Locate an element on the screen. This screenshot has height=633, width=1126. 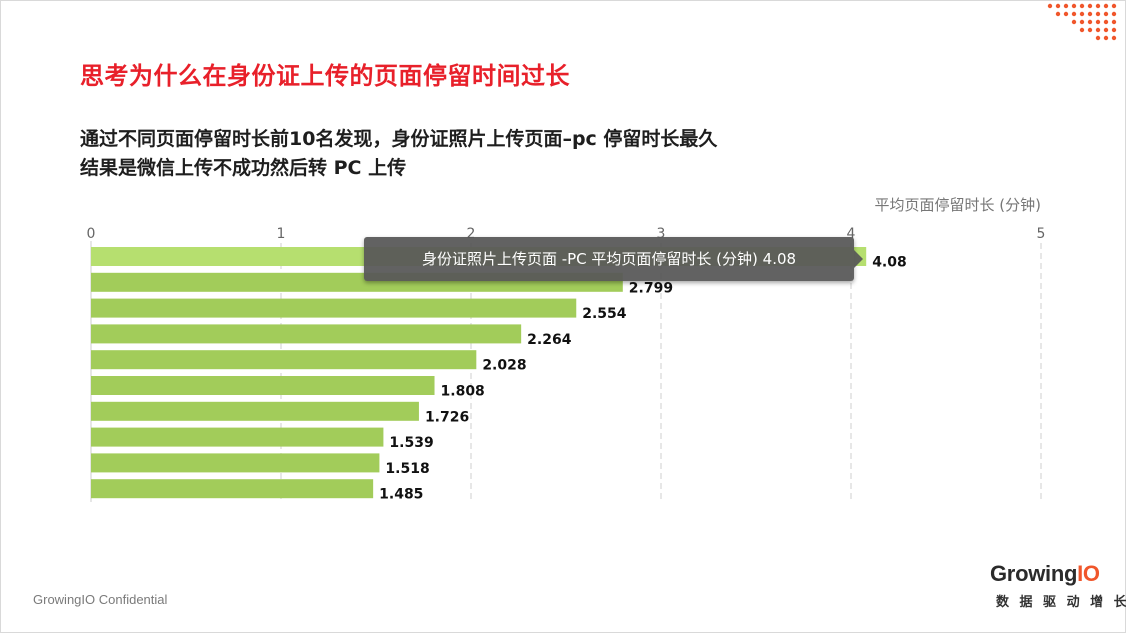
data-label: 1.808 is located at coordinates (463, 392).